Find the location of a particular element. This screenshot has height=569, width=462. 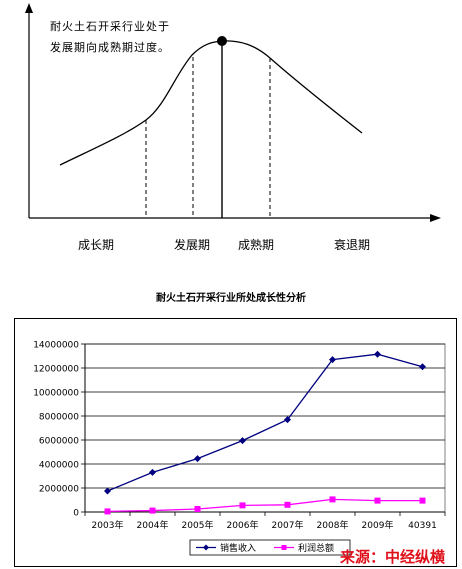

y-tick-label: 8000000 is located at coordinates (59, 418).